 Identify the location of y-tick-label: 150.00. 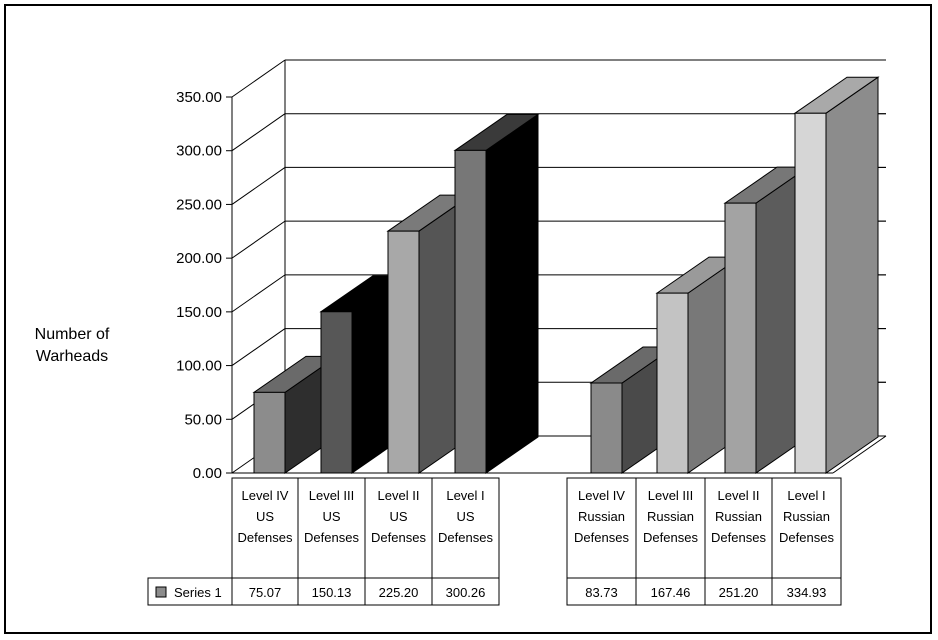
(199, 312).